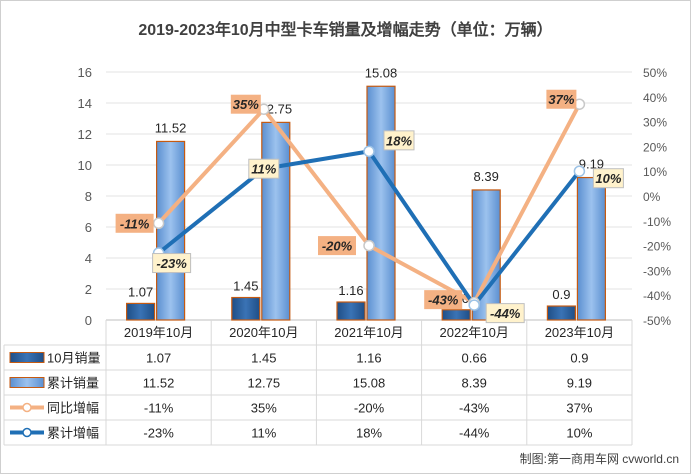 The height and width of the screenshot is (474, 691). What do you see at coordinates (85, 72) in the screenshot?
I see `y-tick-label-left: 16` at bounding box center [85, 72].